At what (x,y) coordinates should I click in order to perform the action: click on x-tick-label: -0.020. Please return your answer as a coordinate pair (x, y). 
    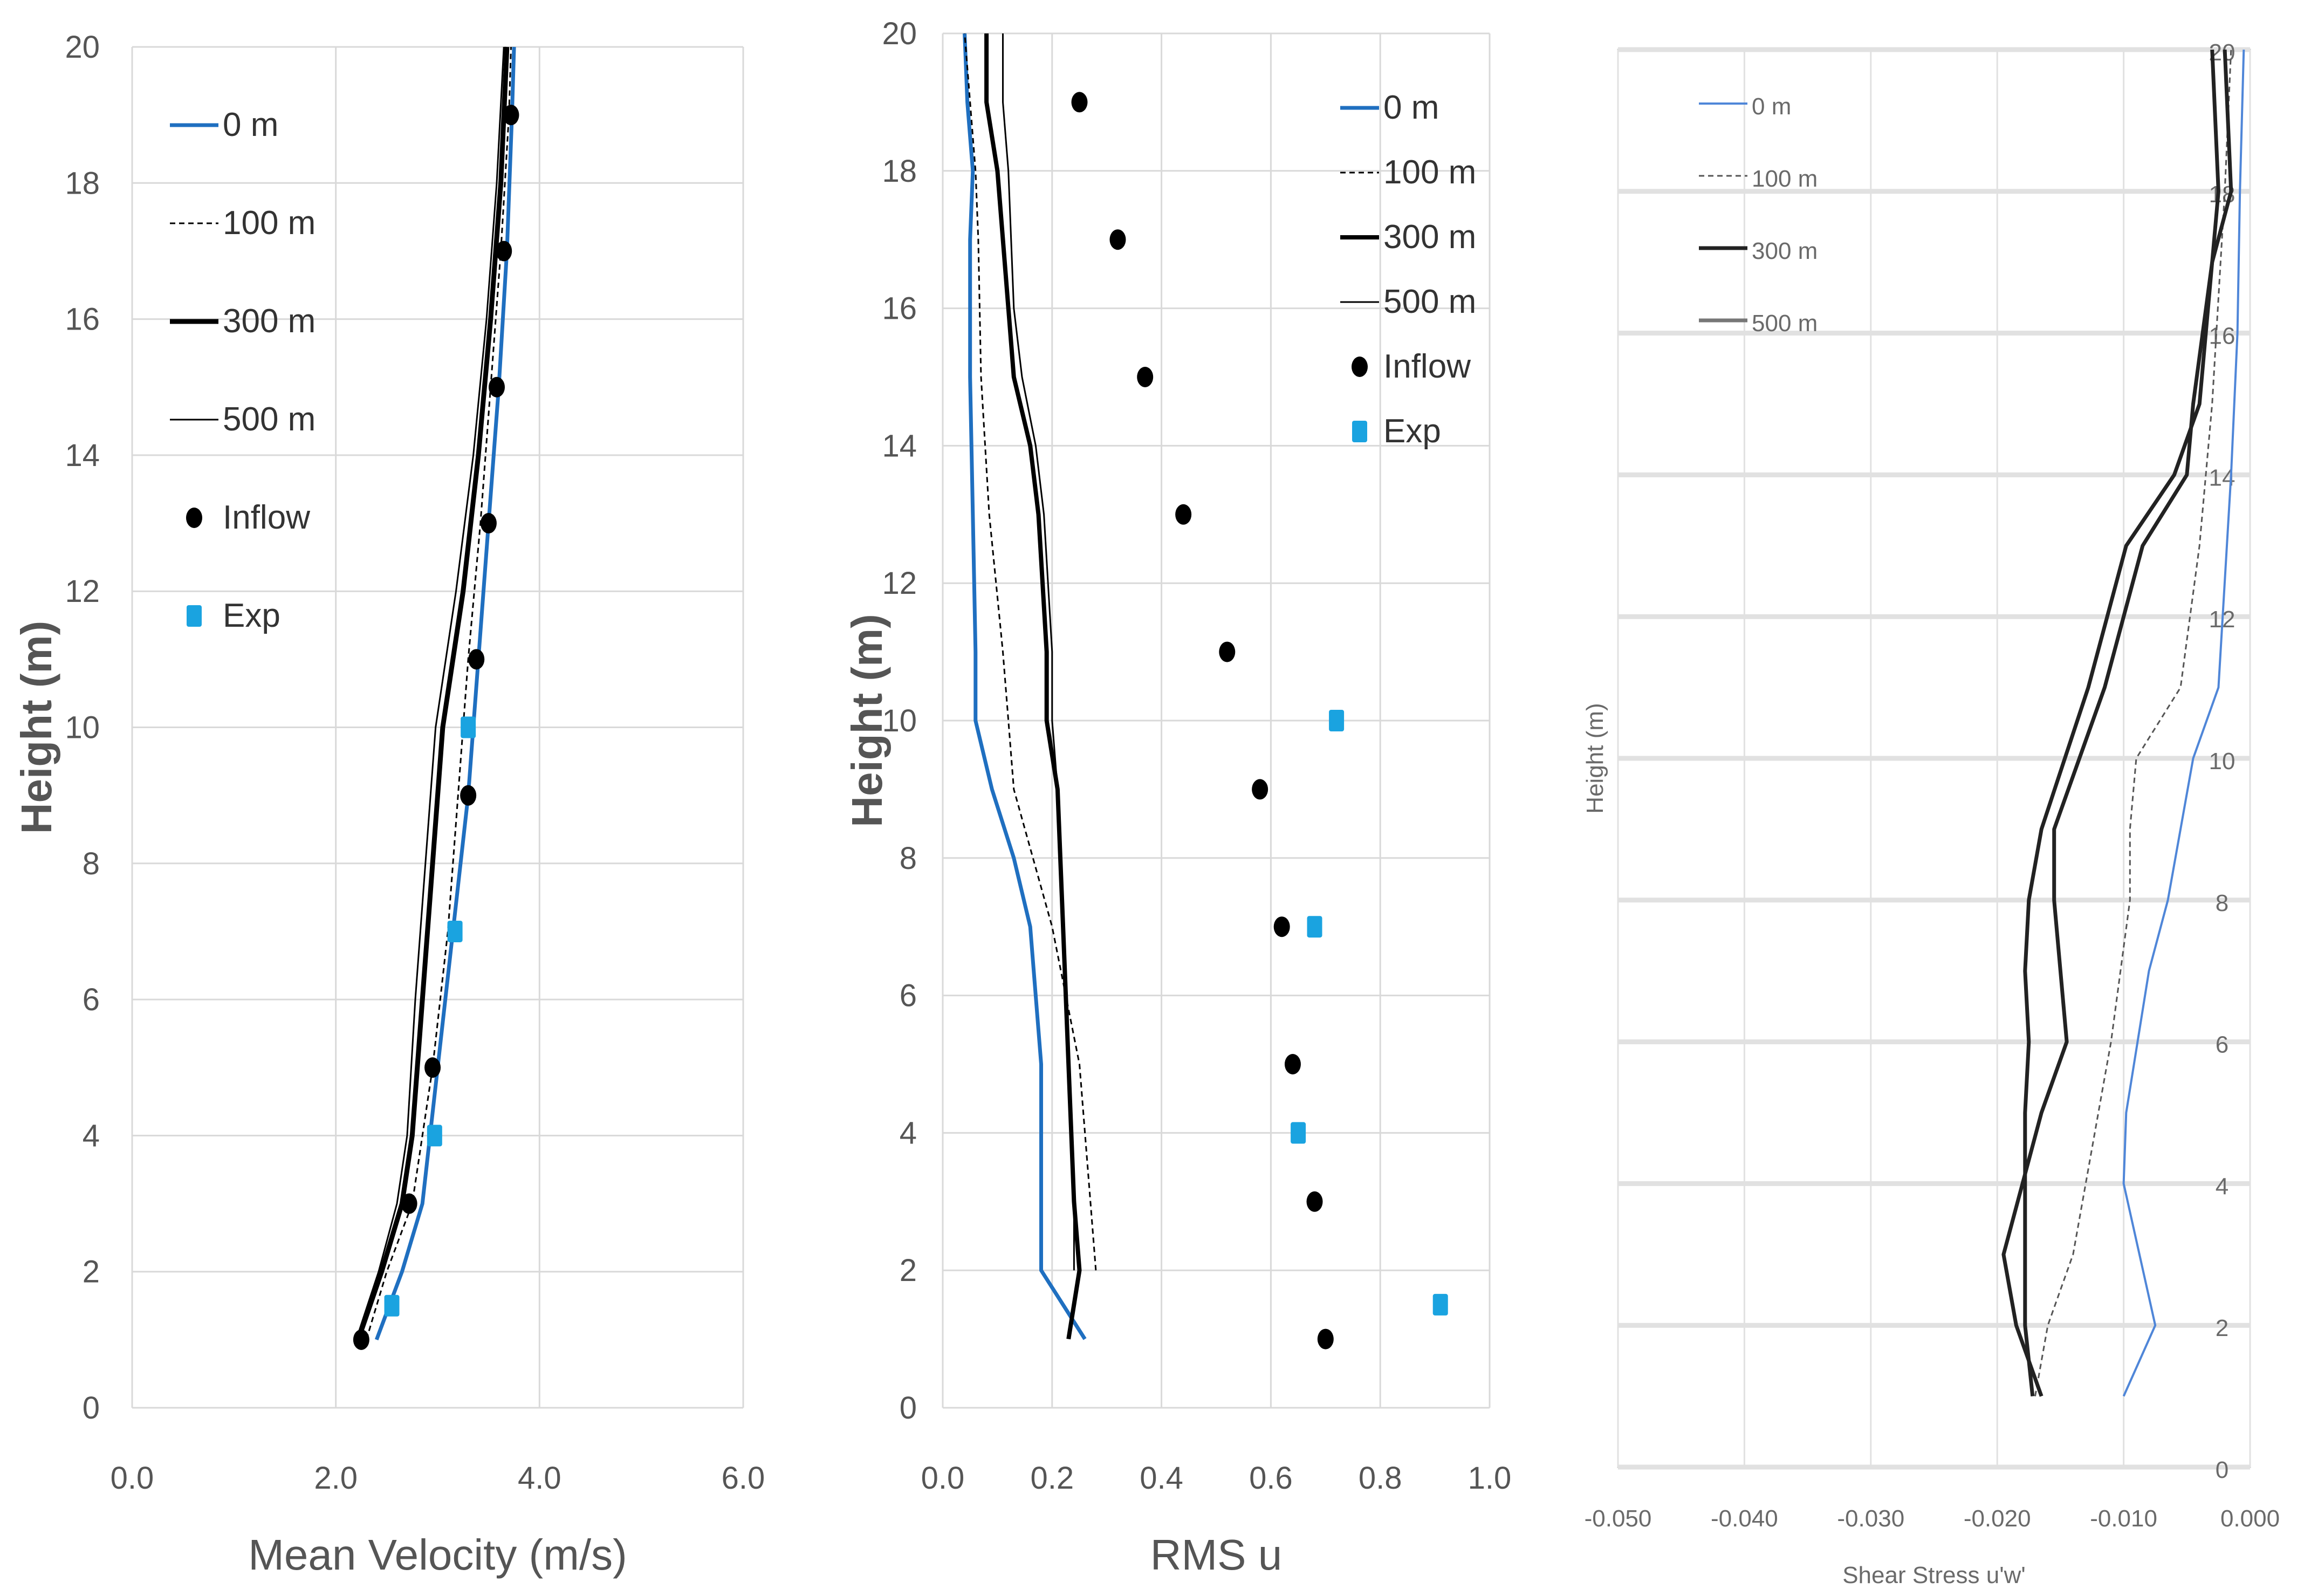
    Looking at the image, I should click on (1997, 1518).